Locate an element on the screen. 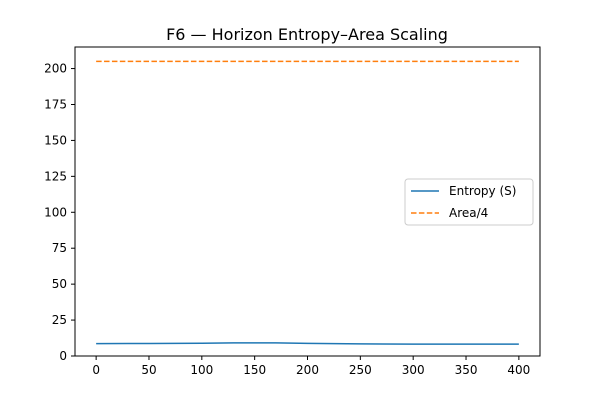  x-tick-label: 50 is located at coordinates (148, 370).